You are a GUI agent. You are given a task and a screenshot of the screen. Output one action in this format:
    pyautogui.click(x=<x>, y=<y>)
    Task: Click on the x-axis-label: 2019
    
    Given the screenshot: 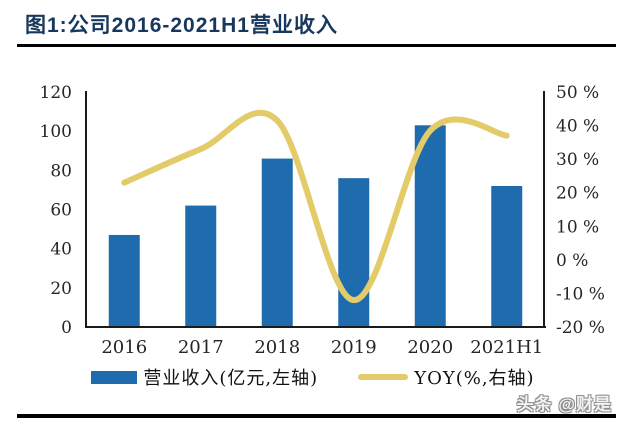 What is the action you would take?
    pyautogui.click(x=354, y=347)
    